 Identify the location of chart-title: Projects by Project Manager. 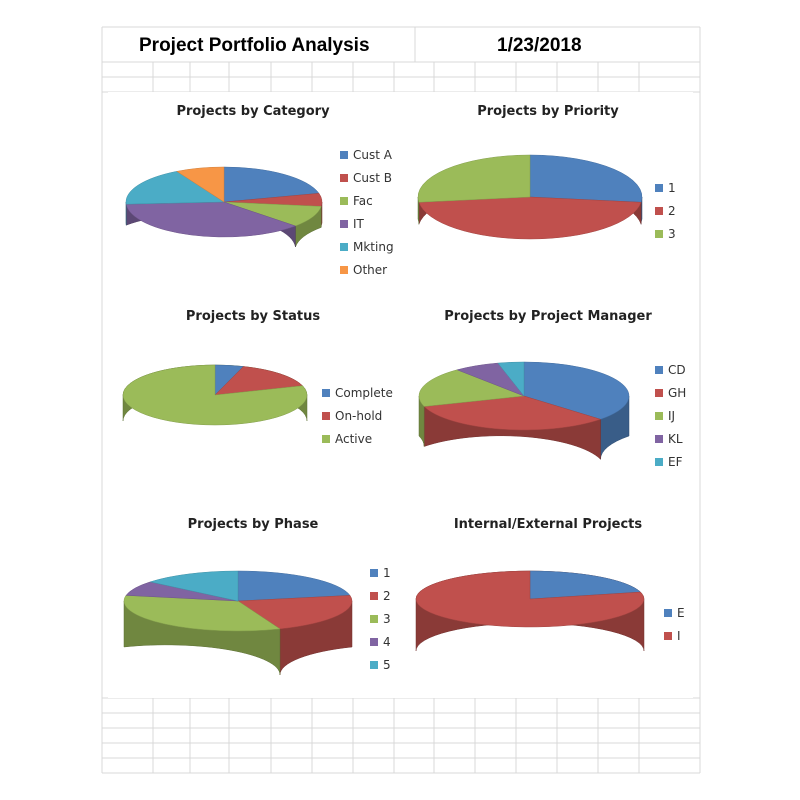
(548, 316).